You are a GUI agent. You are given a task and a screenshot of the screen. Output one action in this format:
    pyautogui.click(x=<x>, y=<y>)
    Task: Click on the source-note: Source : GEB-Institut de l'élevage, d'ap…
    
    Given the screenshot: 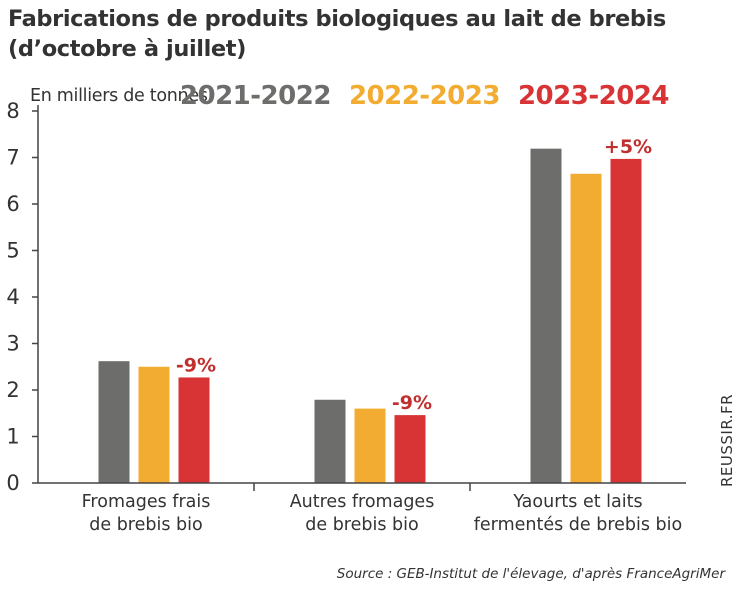 What is the action you would take?
    pyautogui.click(x=530, y=574)
    